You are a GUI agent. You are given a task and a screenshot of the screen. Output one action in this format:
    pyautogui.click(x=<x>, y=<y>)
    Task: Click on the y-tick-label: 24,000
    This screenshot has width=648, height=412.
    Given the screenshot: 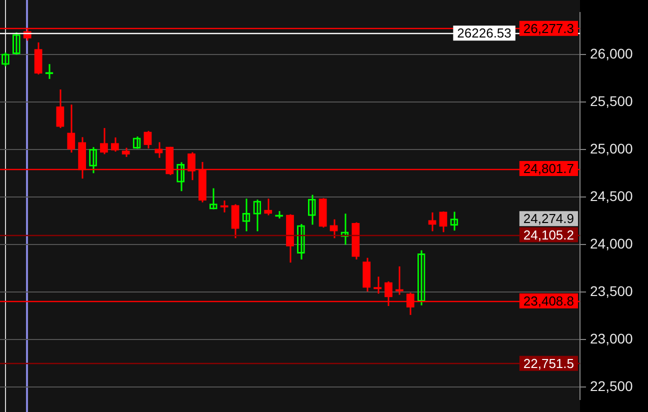 What is the action you would take?
    pyautogui.click(x=612, y=244)
    